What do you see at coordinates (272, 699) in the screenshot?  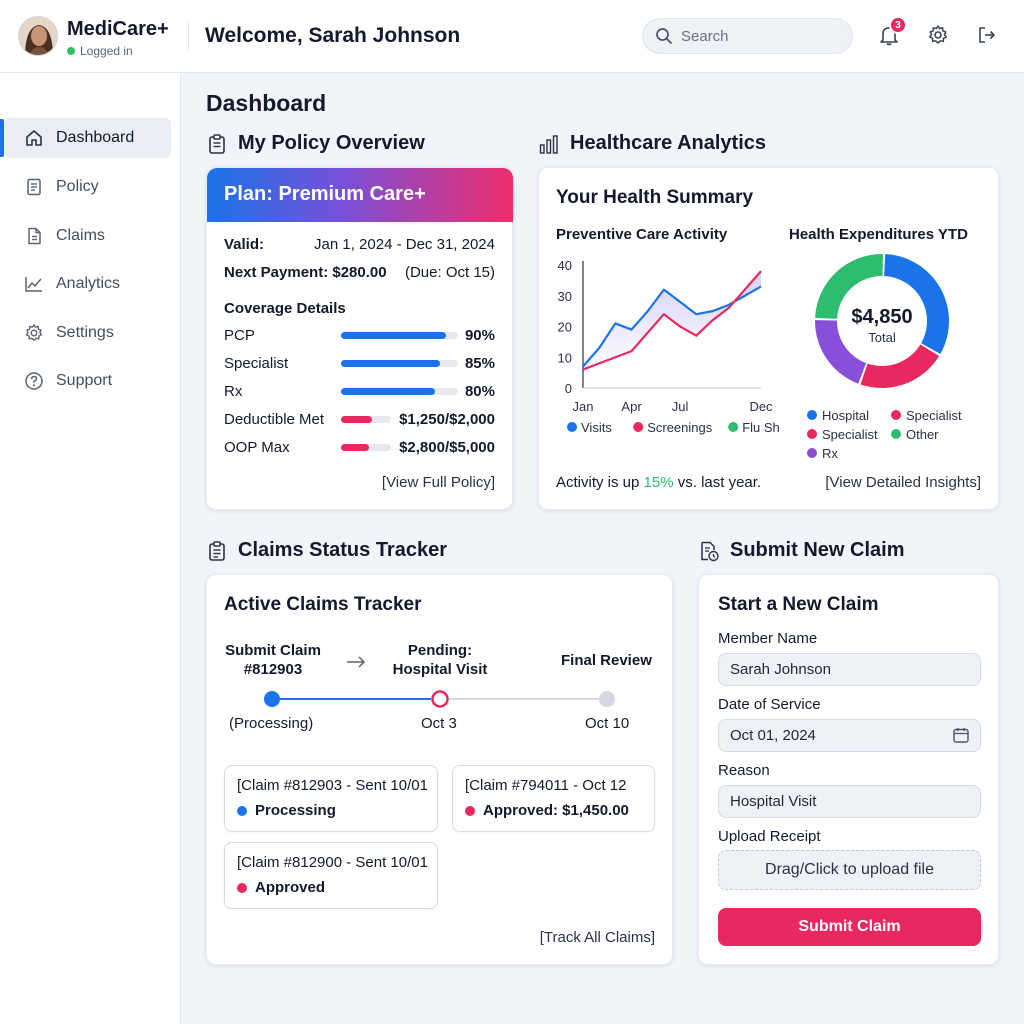 I see `step-dot-processing` at bounding box center [272, 699].